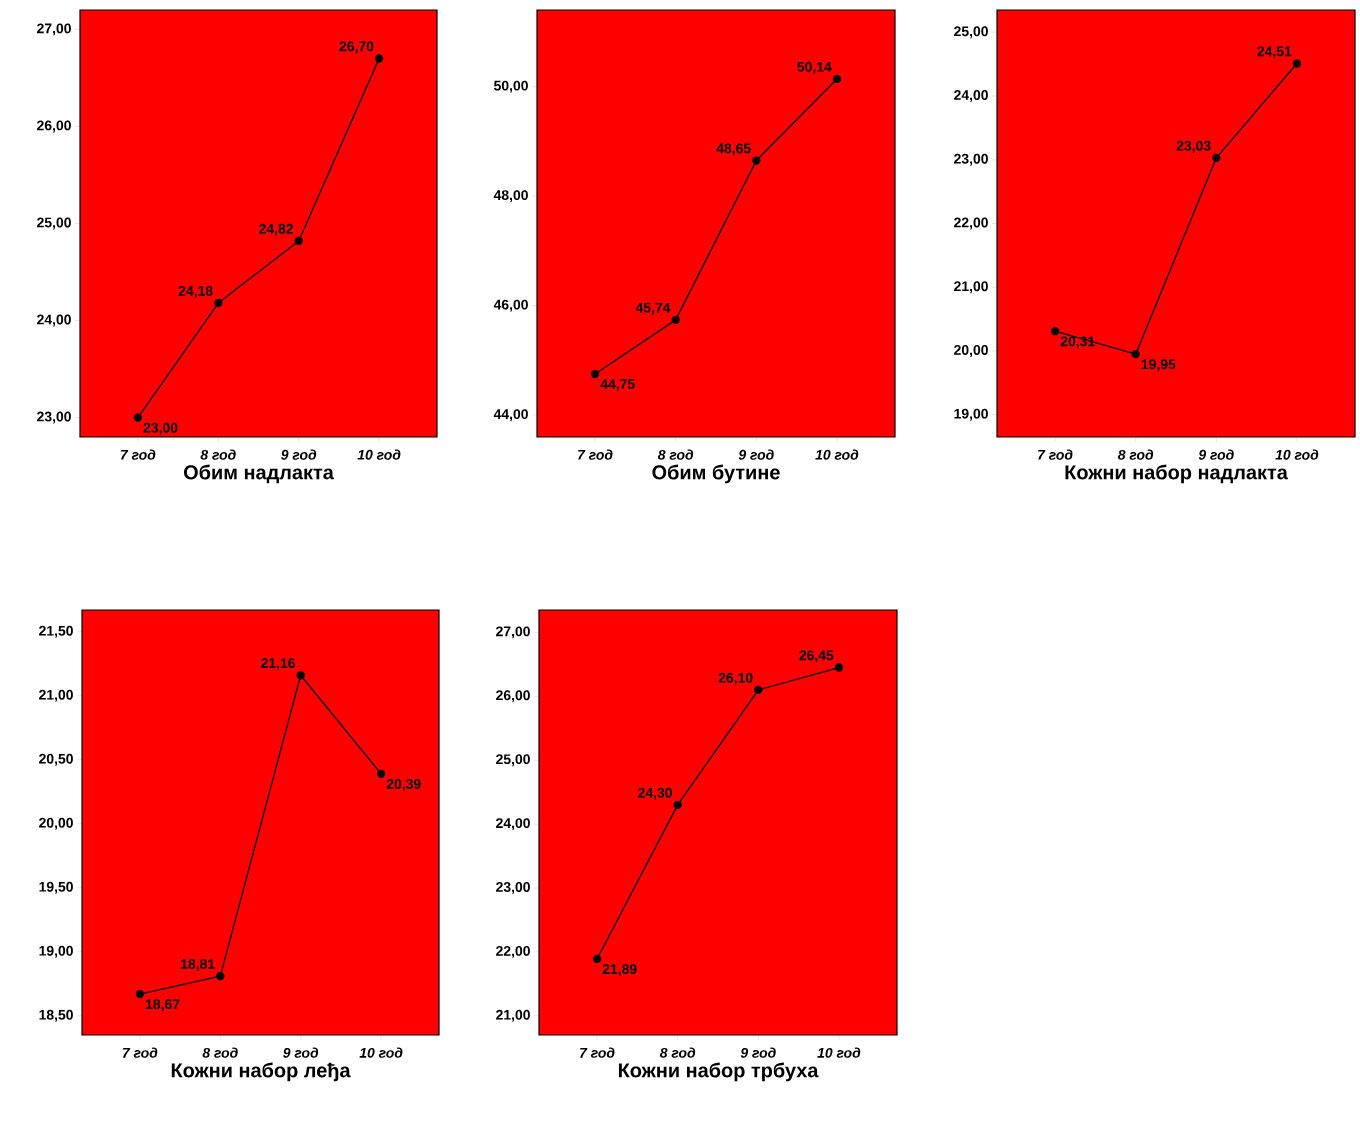 Image resolution: width=1360 pixels, height=1124 pixels. What do you see at coordinates (195, 291) in the screenshot?
I see `data-label: 24,18` at bounding box center [195, 291].